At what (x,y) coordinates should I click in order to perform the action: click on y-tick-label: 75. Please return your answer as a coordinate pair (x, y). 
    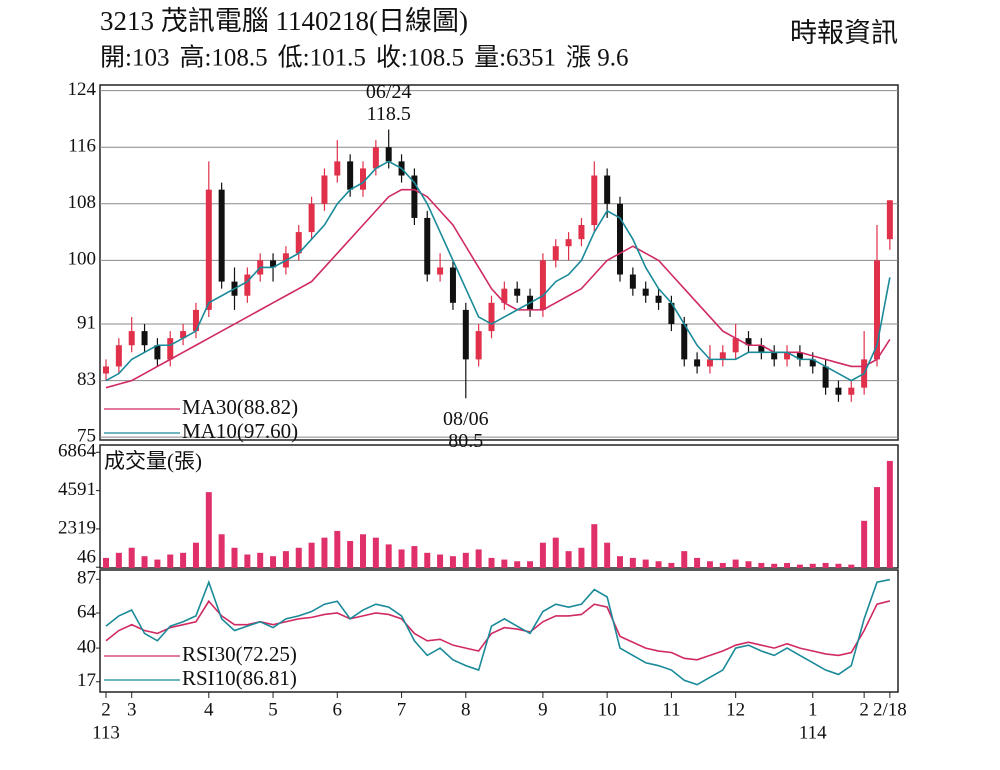
    Looking at the image, I should click on (86, 436).